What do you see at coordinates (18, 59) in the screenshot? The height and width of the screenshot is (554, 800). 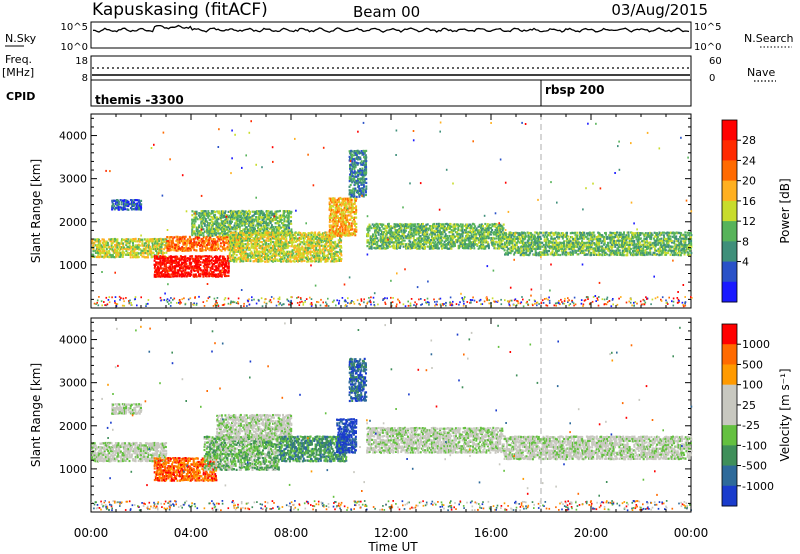 I see `freq-label: Freq.` at bounding box center [18, 59].